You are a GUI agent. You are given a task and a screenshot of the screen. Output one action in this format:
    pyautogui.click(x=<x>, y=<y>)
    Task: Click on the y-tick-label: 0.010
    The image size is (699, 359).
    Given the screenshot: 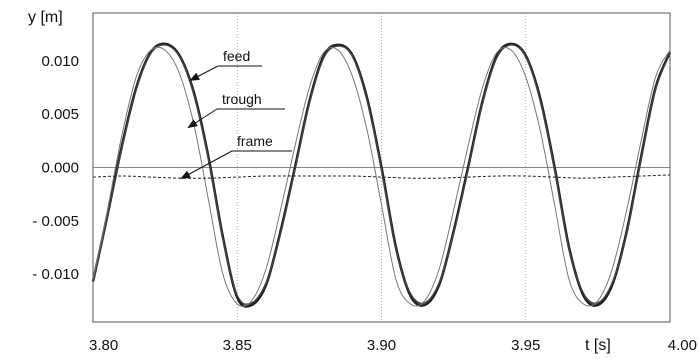 What is the action you would take?
    pyautogui.click(x=60, y=61)
    